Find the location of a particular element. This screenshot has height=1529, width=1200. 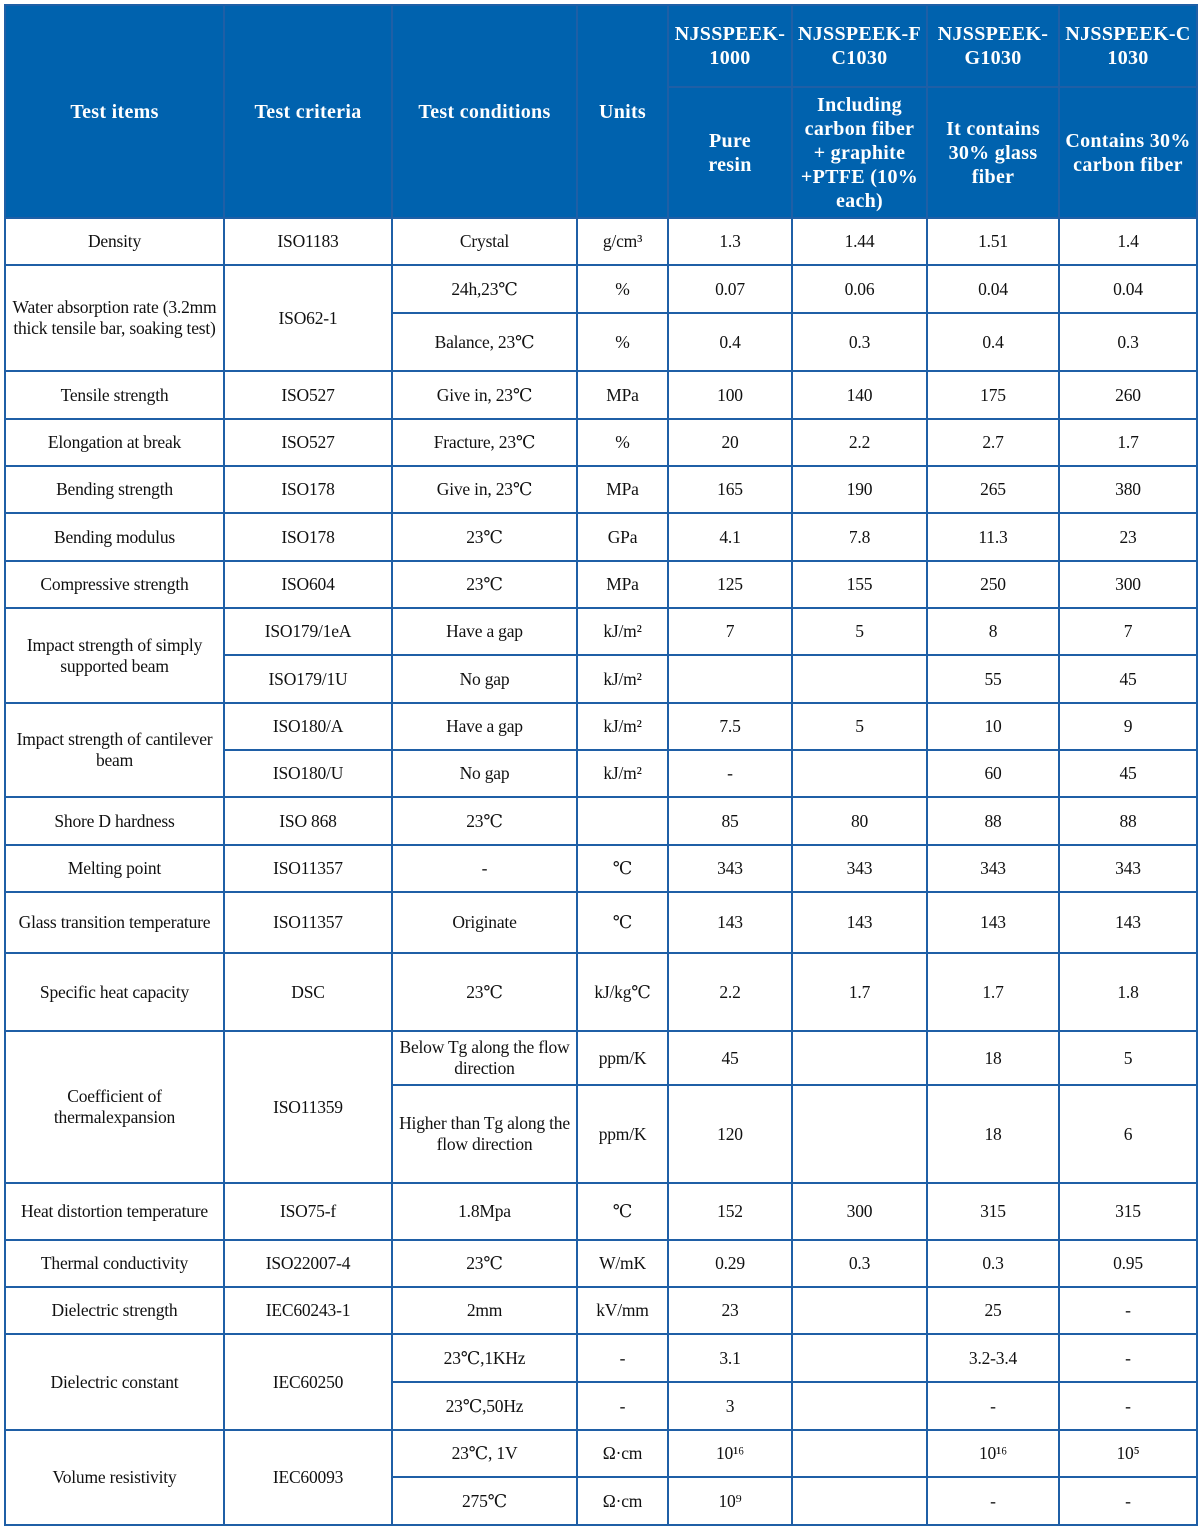

table-cell: 3.2-3.4 is located at coordinates (993, 1358).